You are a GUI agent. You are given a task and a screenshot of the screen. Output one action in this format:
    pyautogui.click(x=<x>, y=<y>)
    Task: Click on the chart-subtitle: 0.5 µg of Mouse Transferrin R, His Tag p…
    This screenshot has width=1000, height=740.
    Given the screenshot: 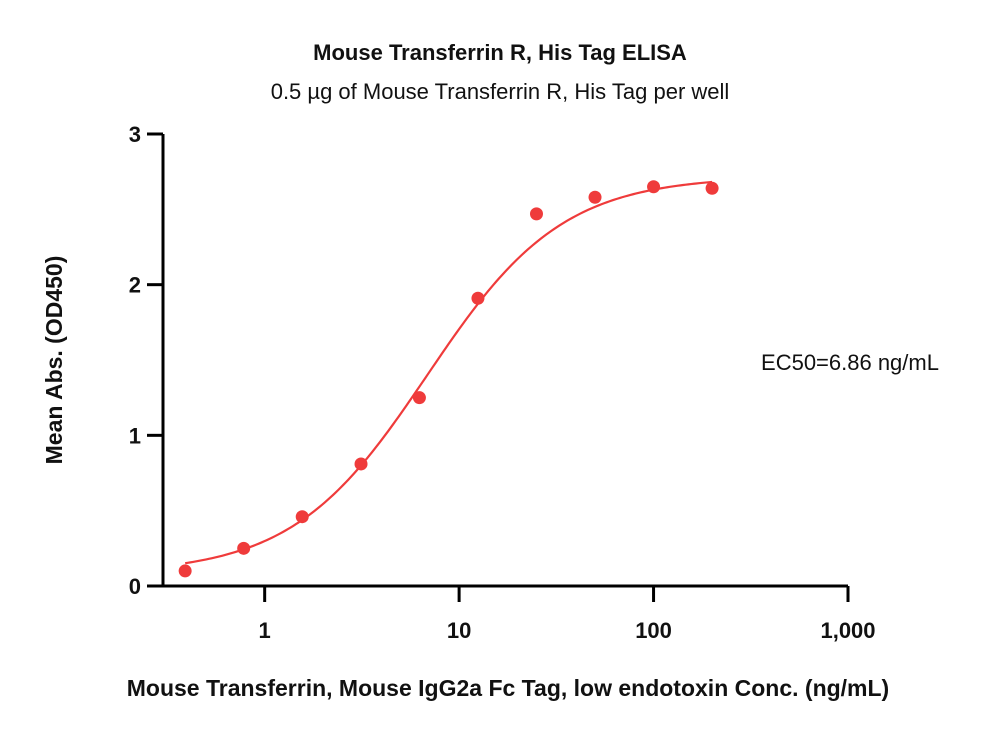 What is the action you would take?
    pyautogui.click(x=500, y=91)
    